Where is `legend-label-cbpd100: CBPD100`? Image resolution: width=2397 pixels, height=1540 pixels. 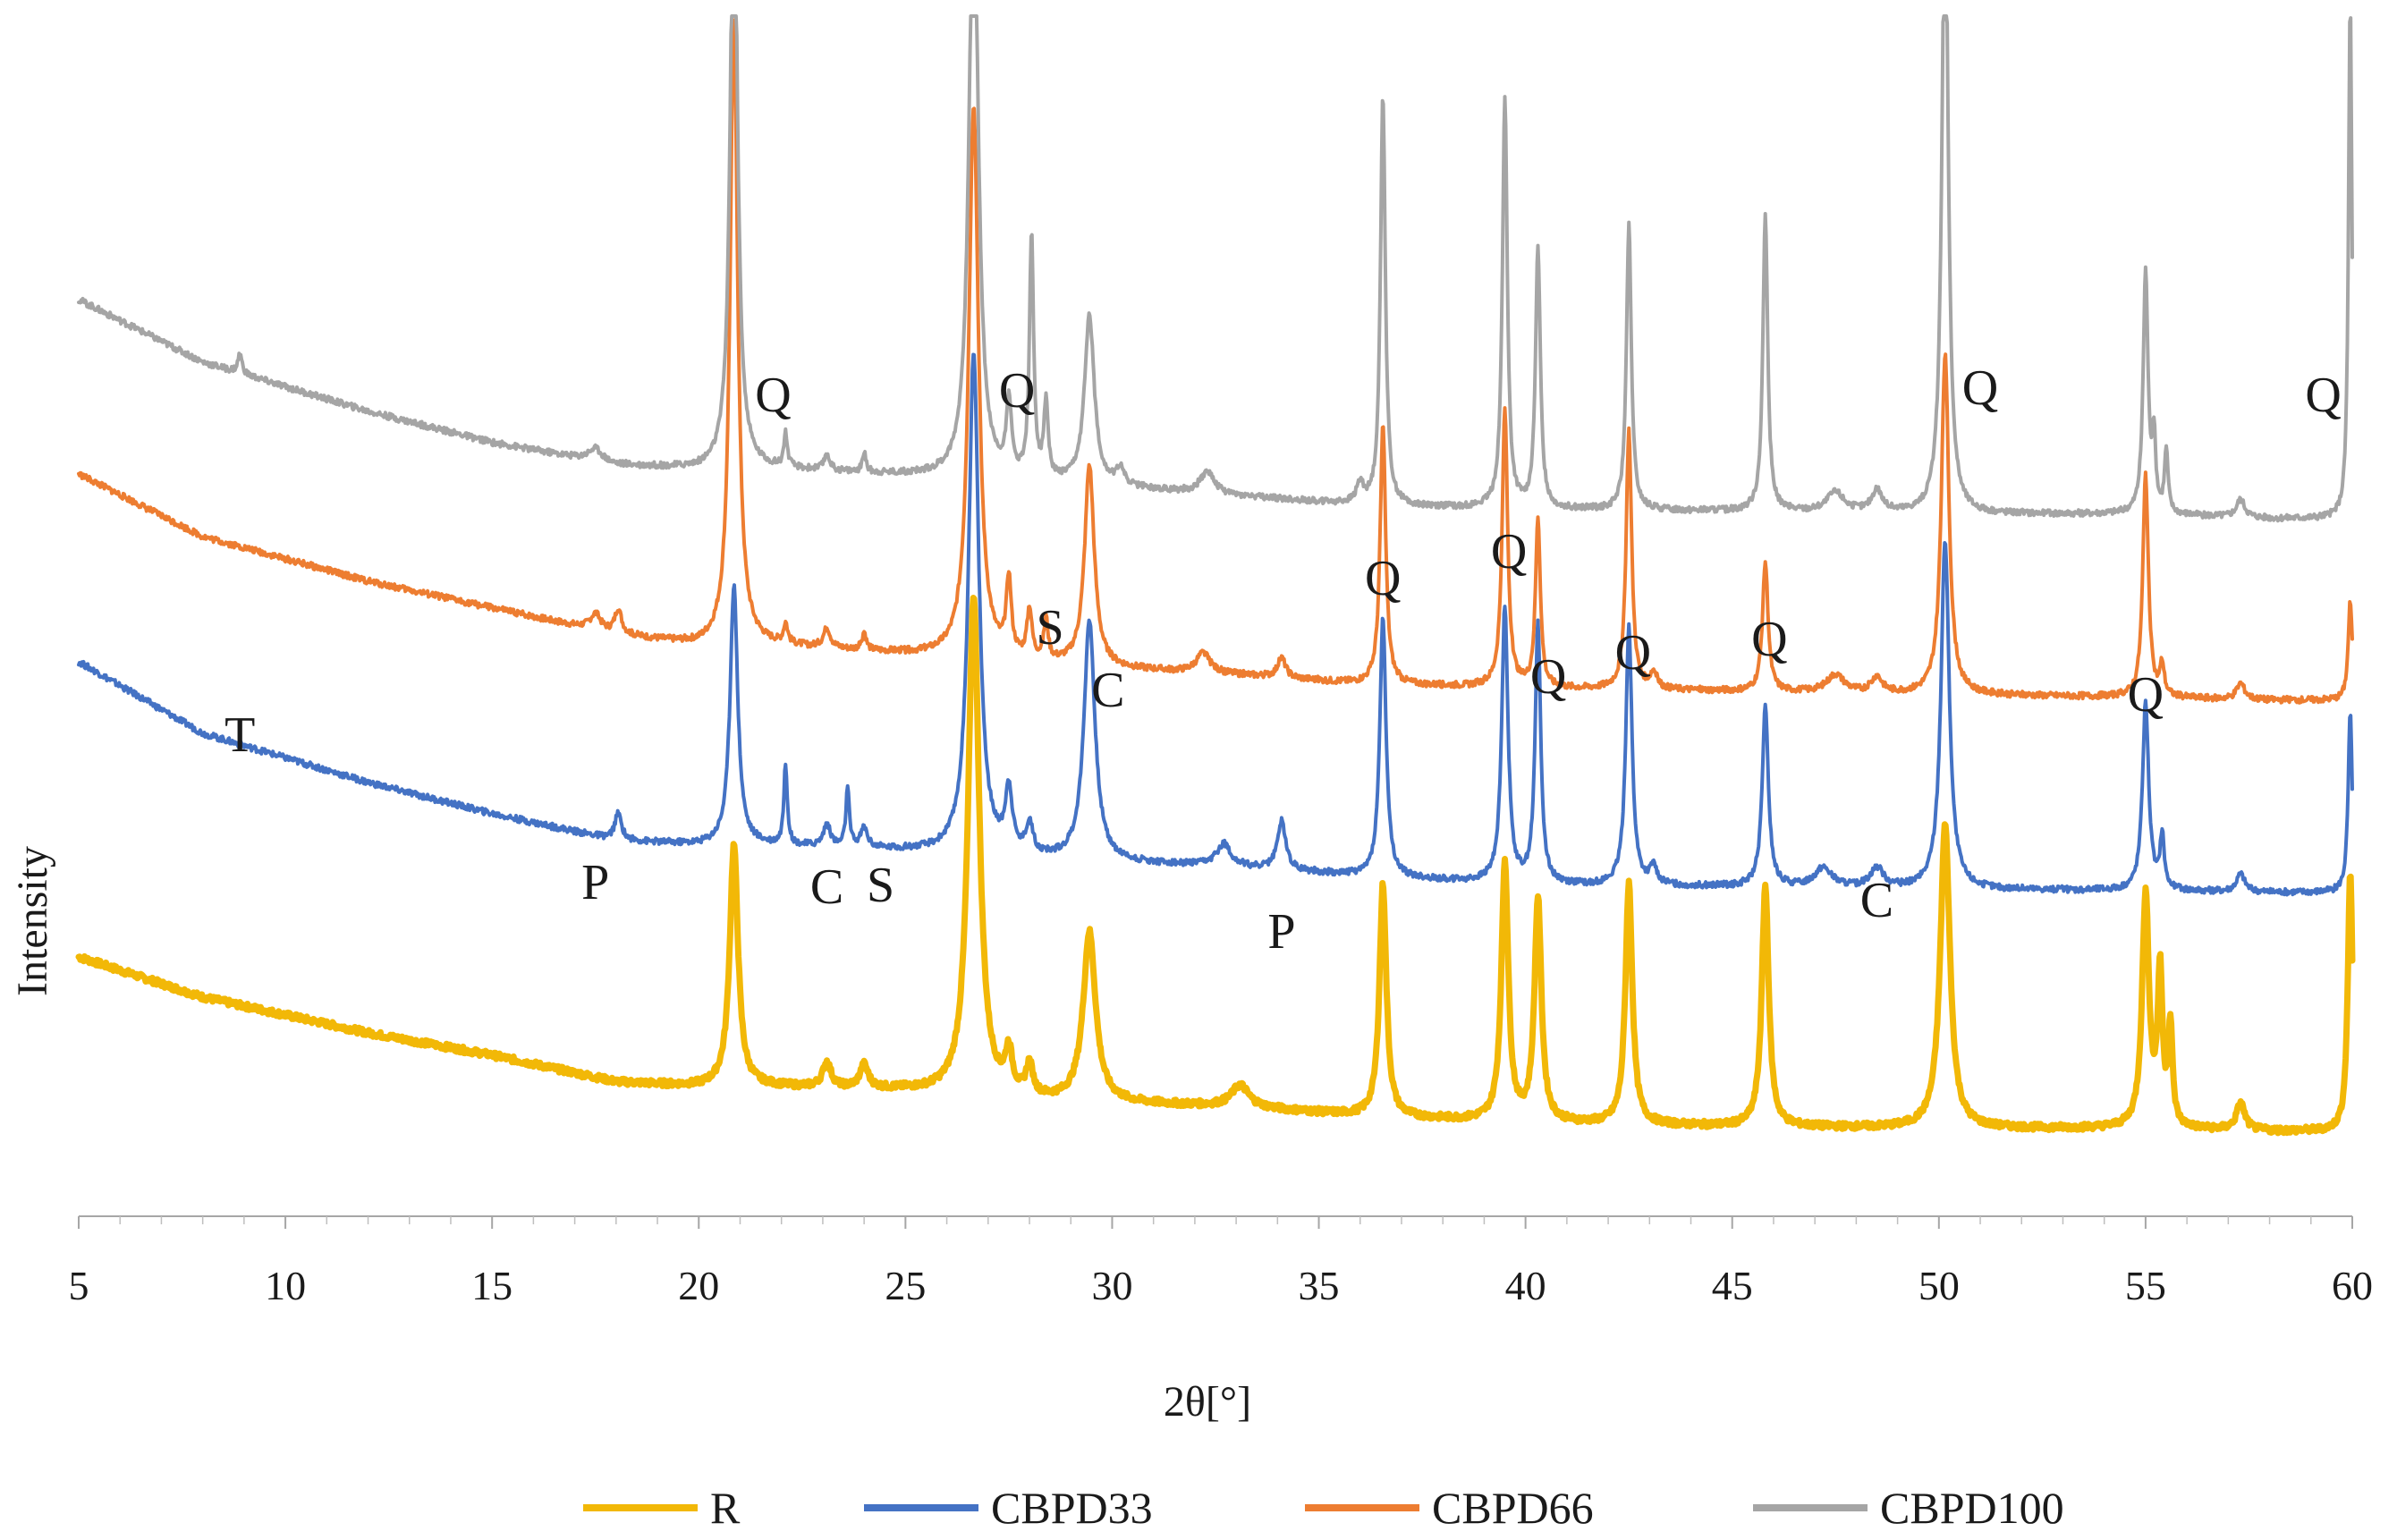
legend-label-cbpd100: CBPD100 is located at coordinates (1972, 1508).